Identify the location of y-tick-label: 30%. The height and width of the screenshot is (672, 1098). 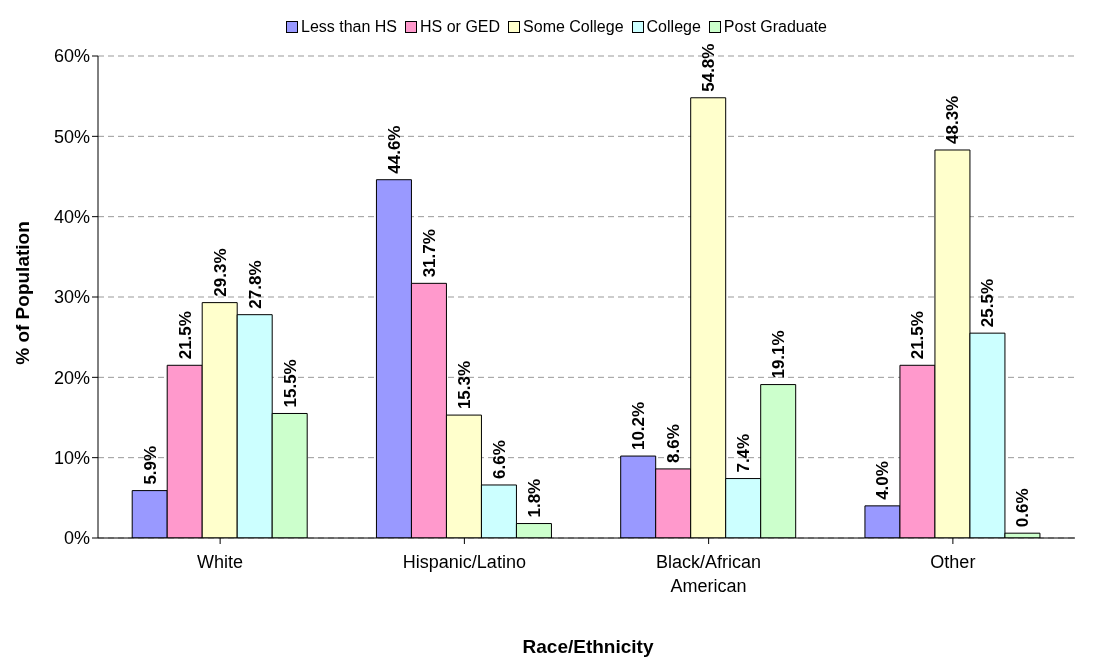
(71, 297).